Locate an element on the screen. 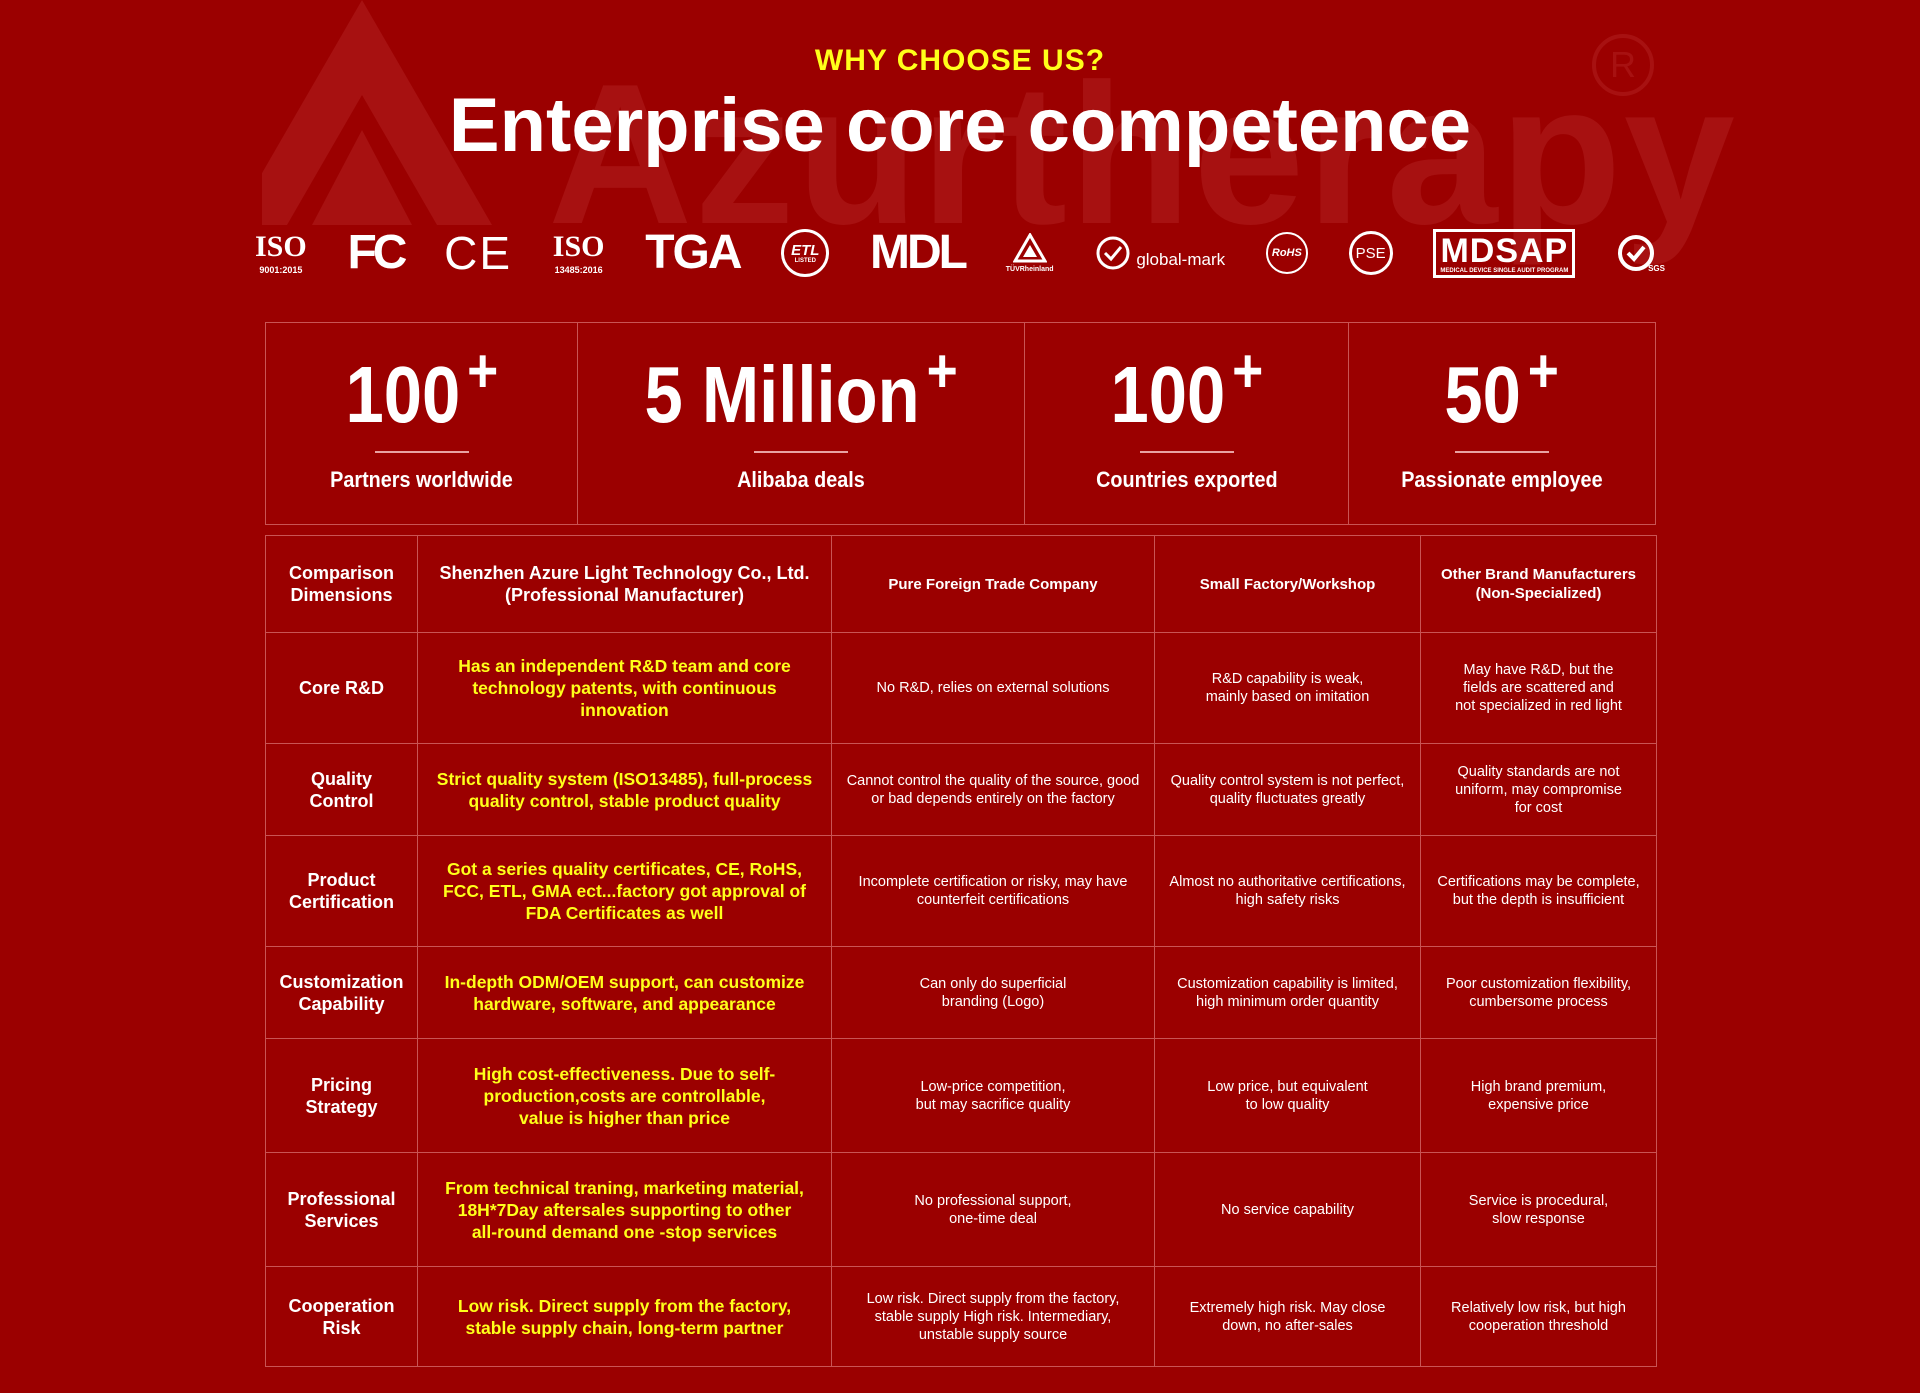  rohs-icon: RoHS is located at coordinates (1286, 253).